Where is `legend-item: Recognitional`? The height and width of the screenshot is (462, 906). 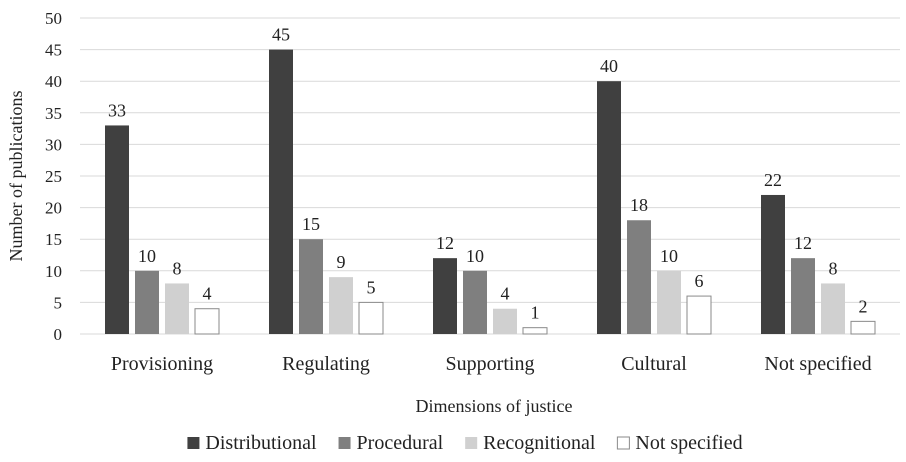
legend-item: Recognitional is located at coordinates (530, 443).